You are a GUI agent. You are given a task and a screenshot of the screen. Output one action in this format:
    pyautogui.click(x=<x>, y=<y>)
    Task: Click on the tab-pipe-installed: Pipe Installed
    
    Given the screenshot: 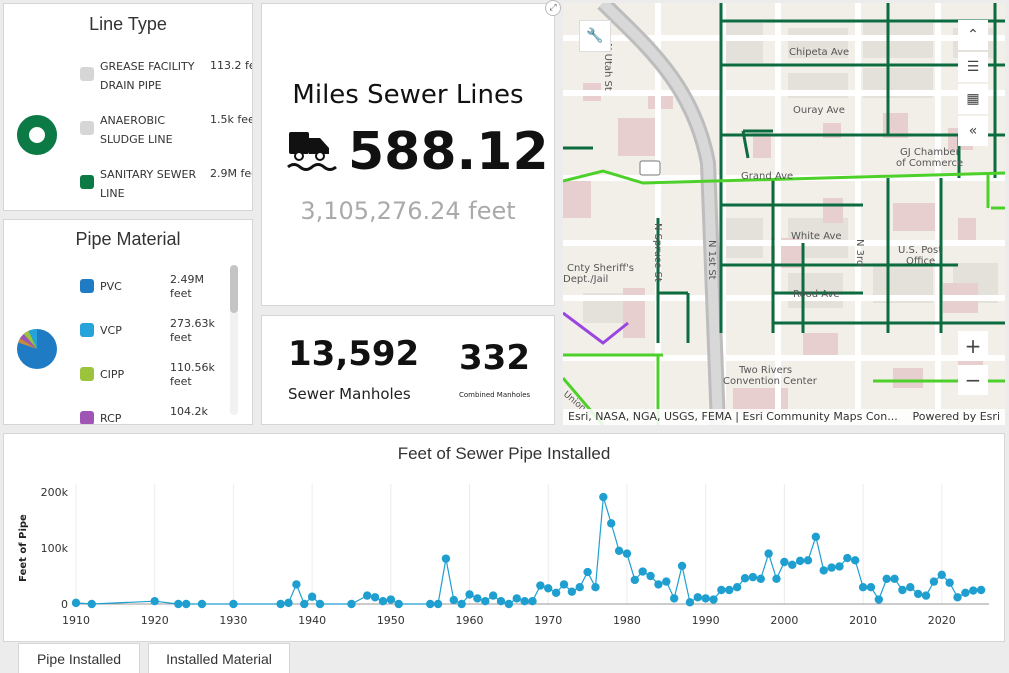 What is the action you would take?
    pyautogui.click(x=79, y=658)
    